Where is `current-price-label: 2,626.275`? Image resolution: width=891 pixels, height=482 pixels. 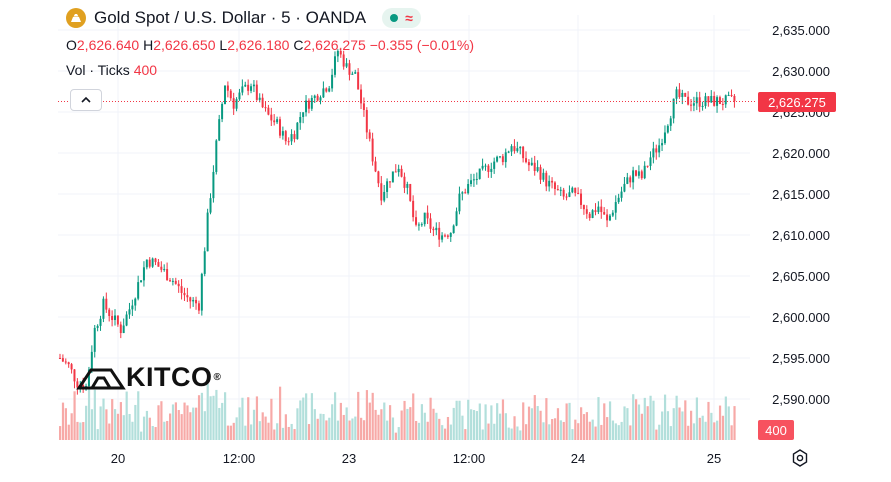 current-price-label: 2,626.275 is located at coordinates (797, 102).